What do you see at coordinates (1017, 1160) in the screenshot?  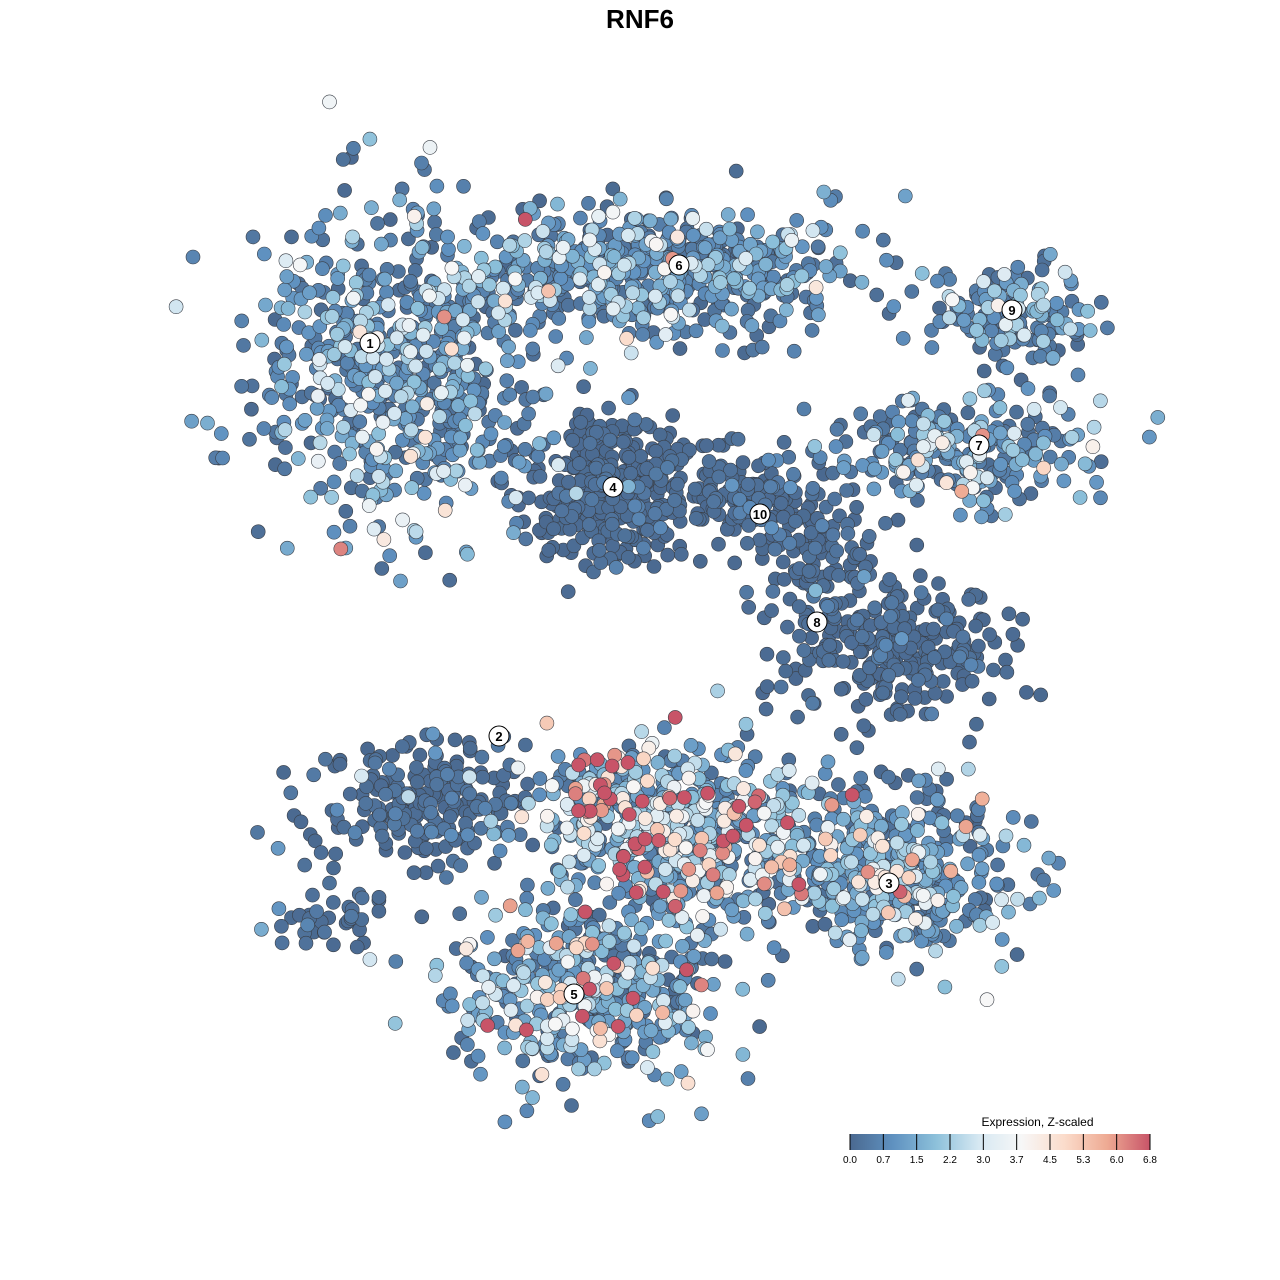 I see `legend-tick-label: 3.7` at bounding box center [1017, 1160].